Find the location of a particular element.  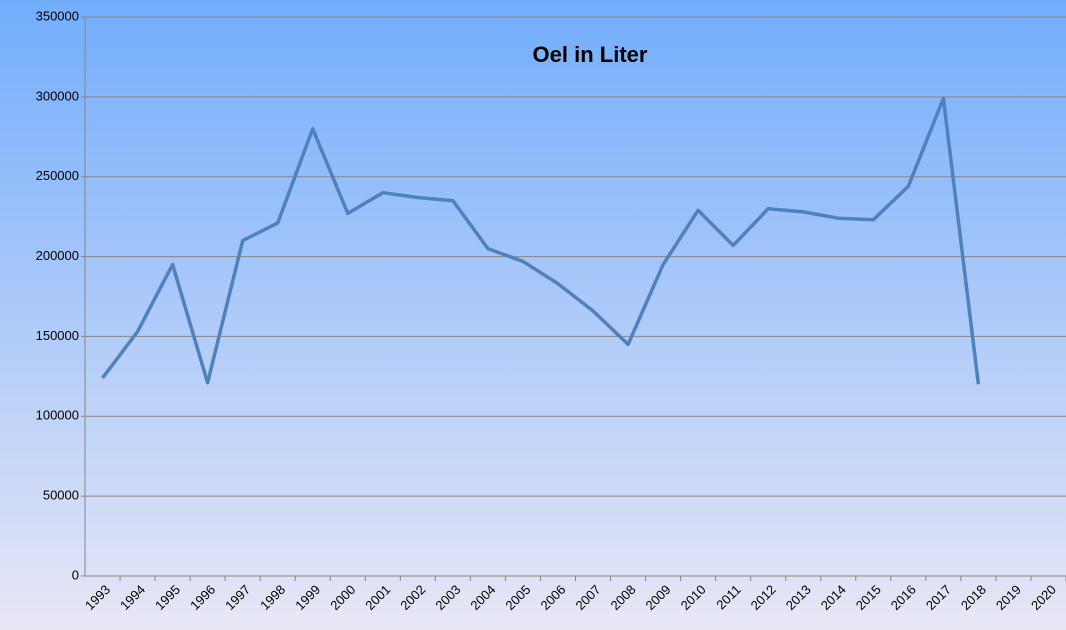

y-tick-label: 0 is located at coordinates (75, 574).